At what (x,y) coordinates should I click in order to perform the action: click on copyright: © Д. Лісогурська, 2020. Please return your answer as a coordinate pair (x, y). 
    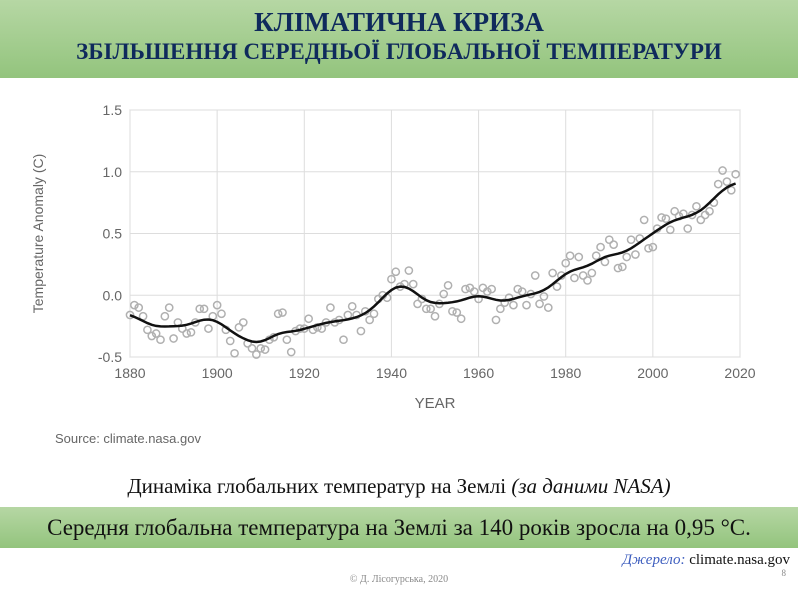
    Looking at the image, I should click on (399, 579).